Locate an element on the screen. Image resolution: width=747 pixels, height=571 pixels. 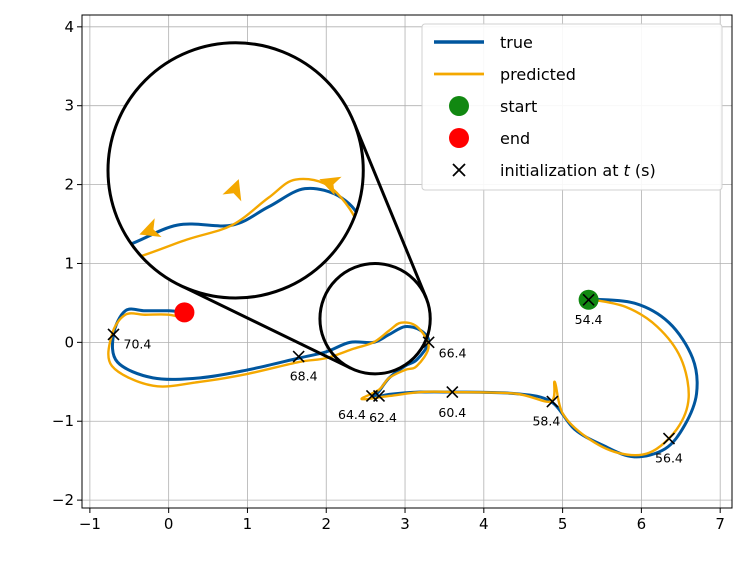
legend-start-swatch is located at coordinates (459, 106).